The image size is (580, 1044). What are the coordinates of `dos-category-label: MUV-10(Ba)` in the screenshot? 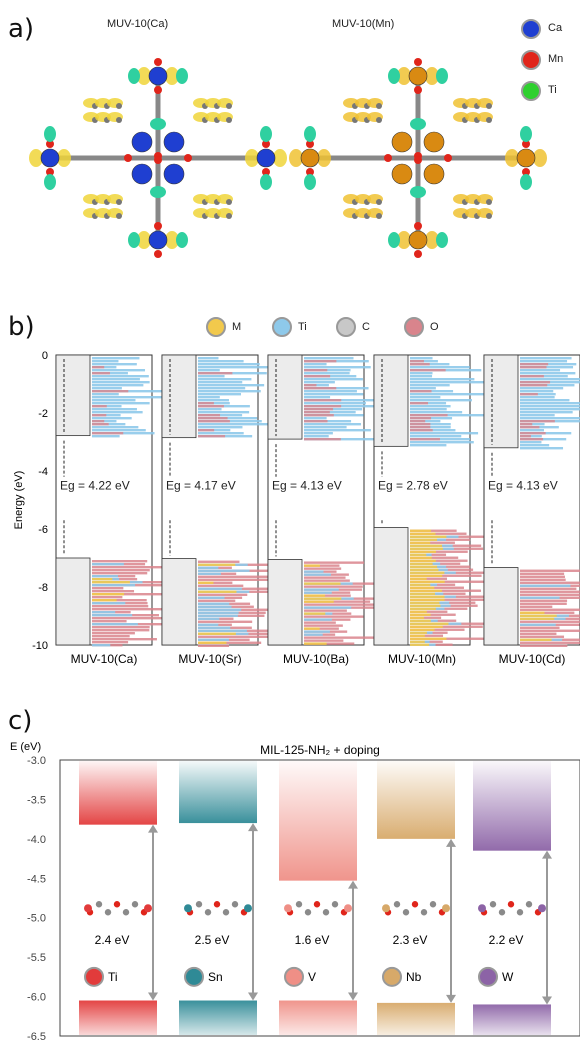 It's located at (316, 659).